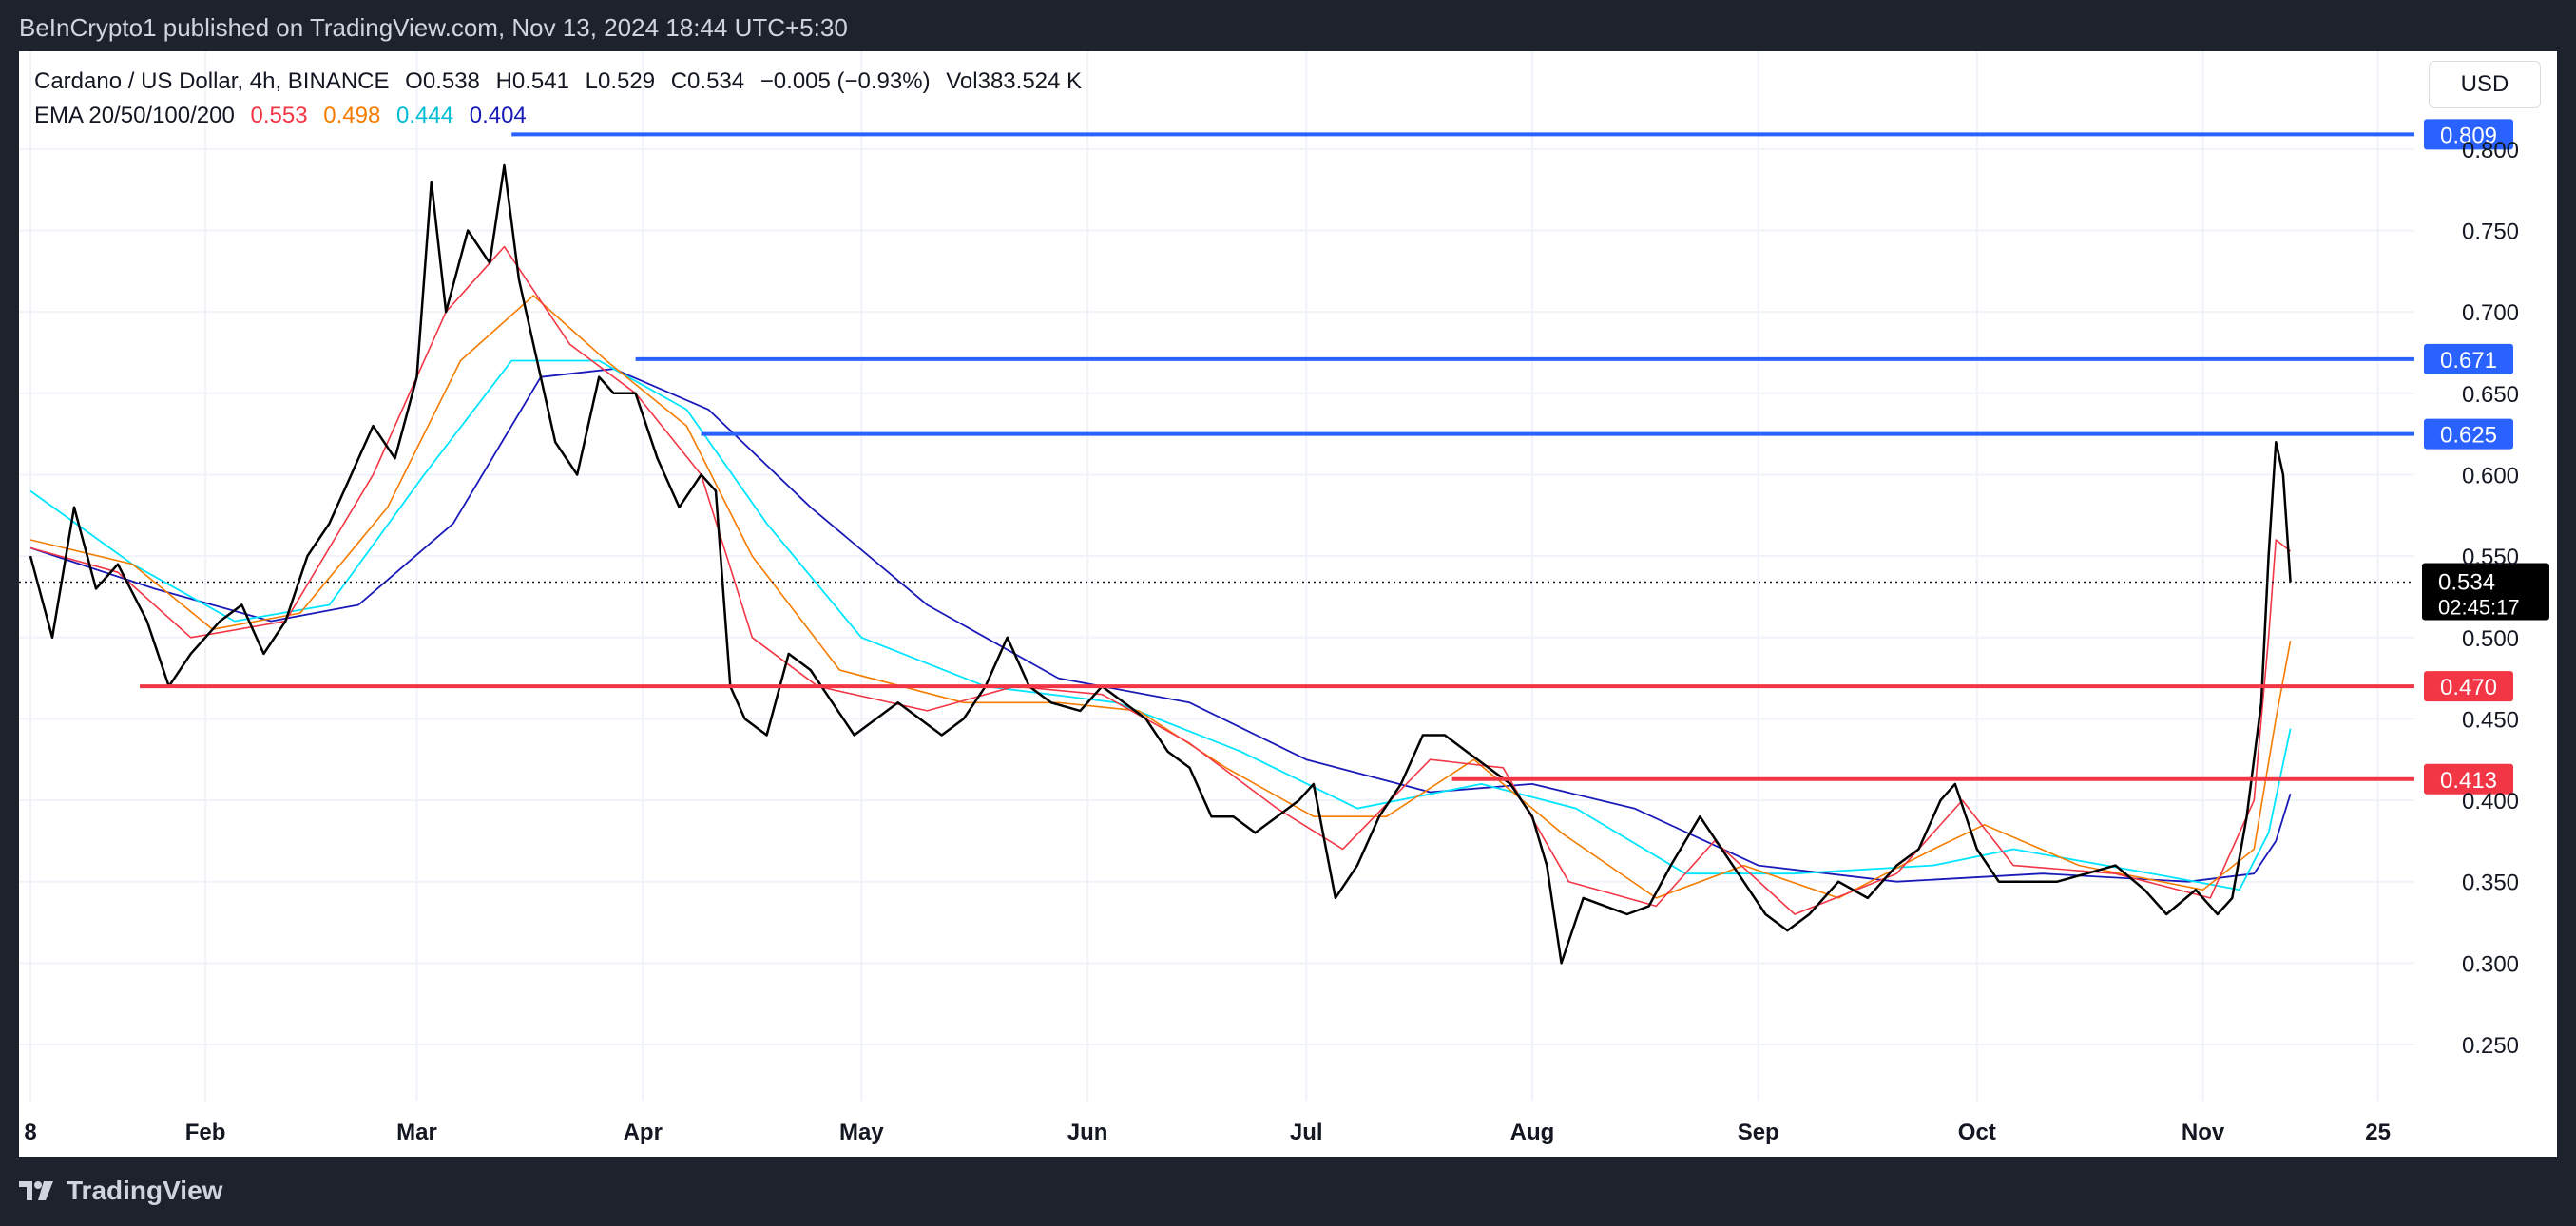 This screenshot has width=2576, height=1226. Describe the element at coordinates (2491, 313) in the screenshot. I see `y-tick-label: 0.700` at that location.